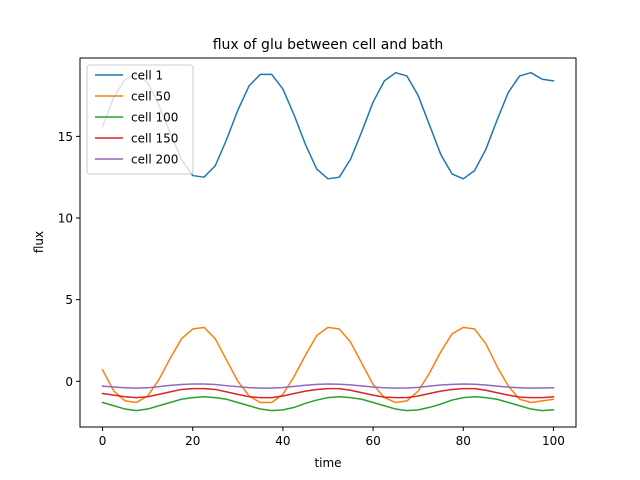 The height and width of the screenshot is (480, 640). Describe the element at coordinates (332, 437) in the screenshot. I see `x-axis: 0 20 40 60 80 100` at that location.